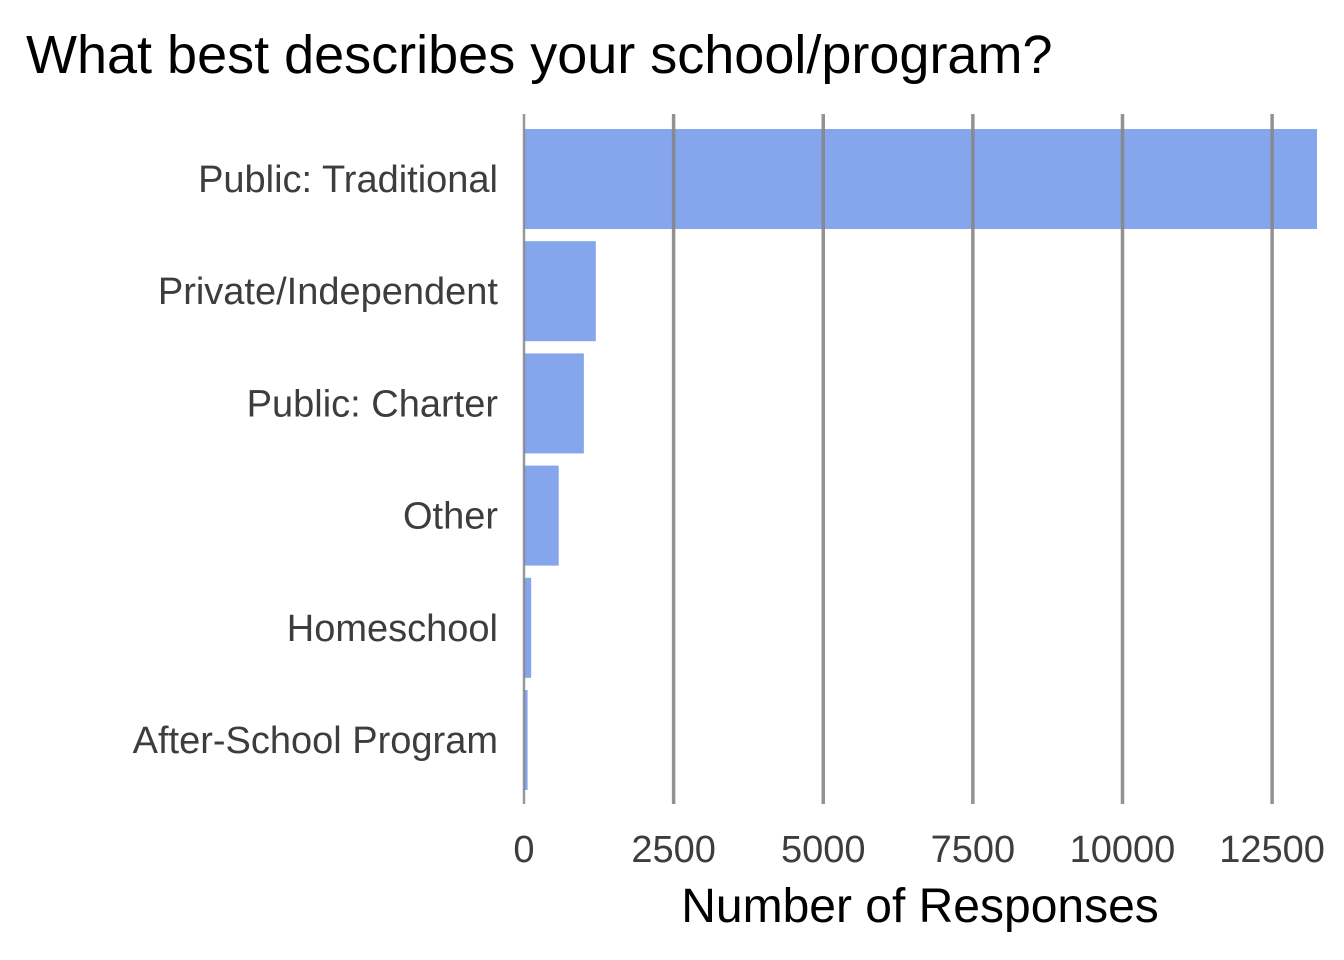 This screenshot has height=960, width=1344. Describe the element at coordinates (348, 180) in the screenshot. I see `category-label: Public: Traditional` at that location.